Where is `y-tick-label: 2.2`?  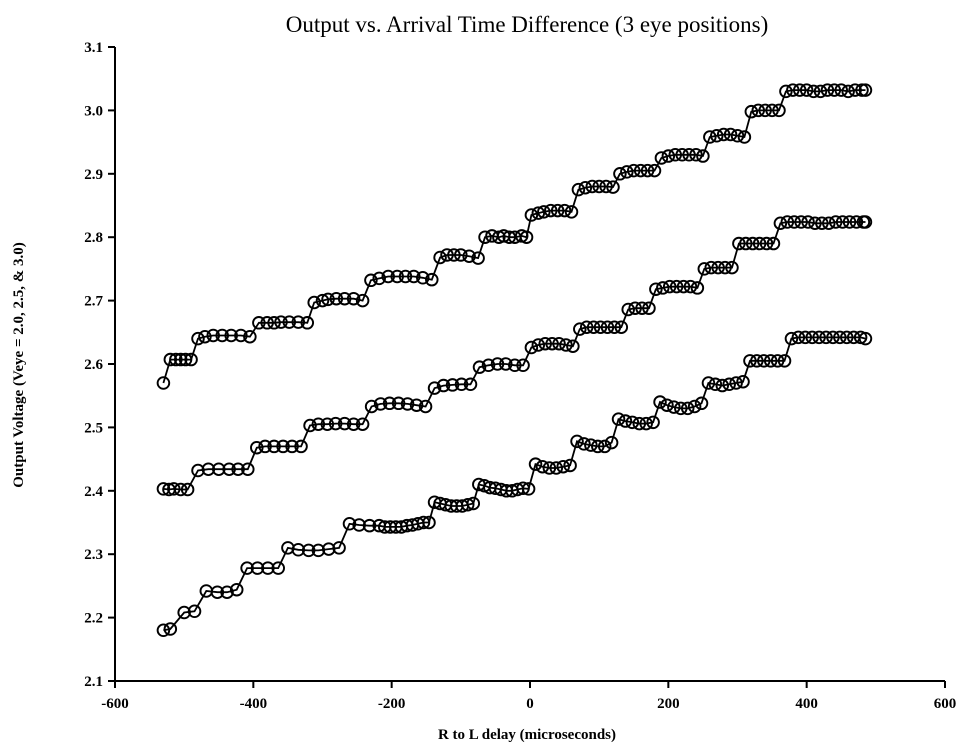
y-tick-label: 2.2 is located at coordinates (93, 619).